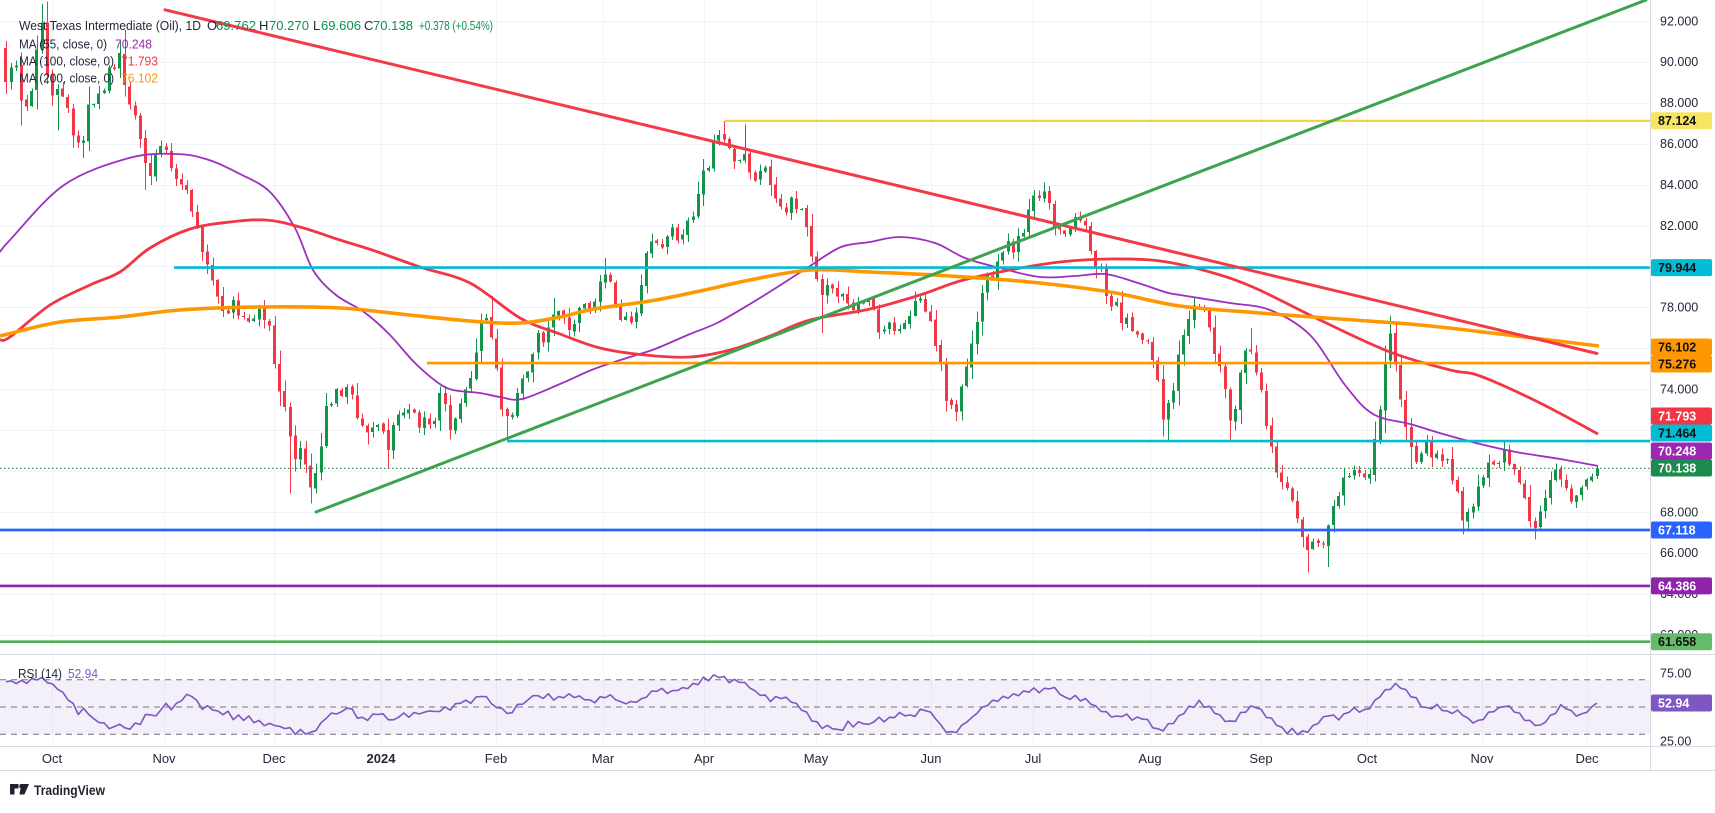  Describe the element at coordinates (1679, 308) in the screenshot. I see `svg-text: 78.000` at that location.